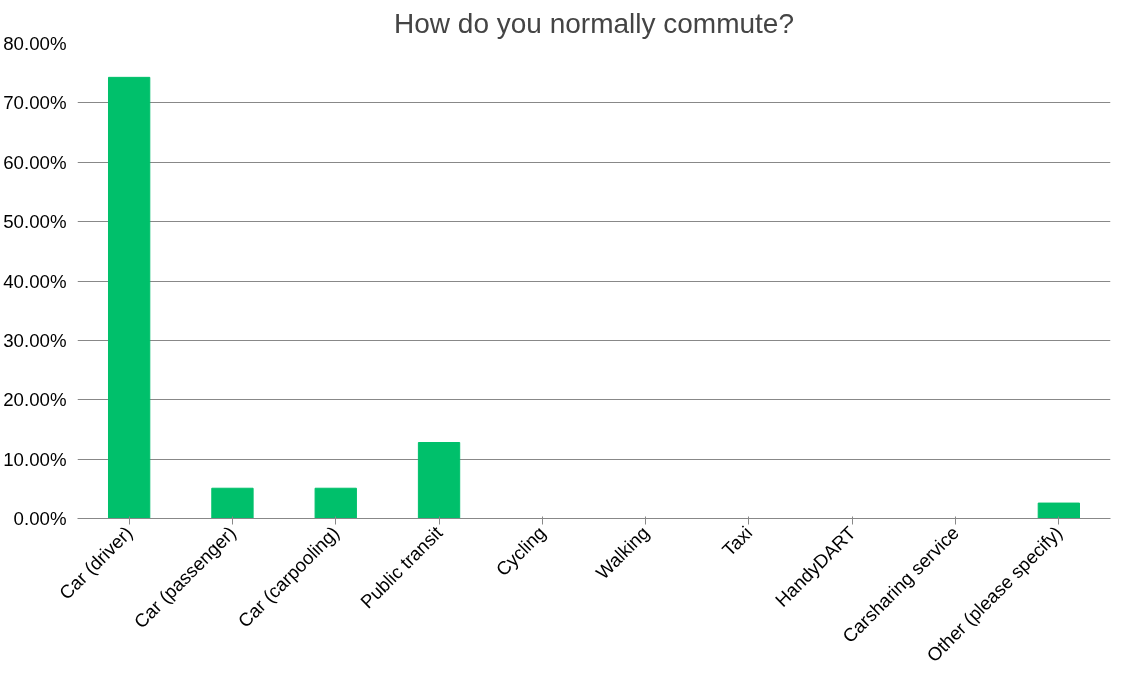  I want to click on x-tick-label: Taxi, so click(737, 541).